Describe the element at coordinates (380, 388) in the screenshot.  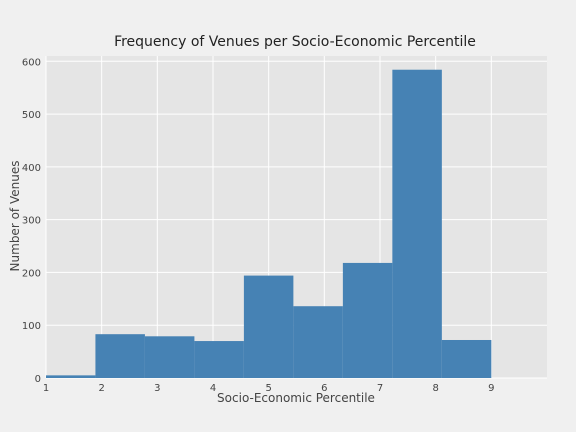
I see `x-tick-label: 7` at that location.